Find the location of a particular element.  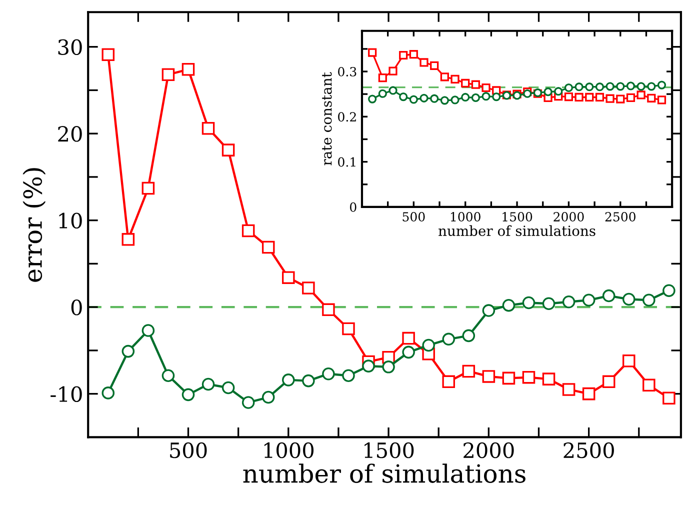

y-tick-label: 0.3 is located at coordinates (347, 71).